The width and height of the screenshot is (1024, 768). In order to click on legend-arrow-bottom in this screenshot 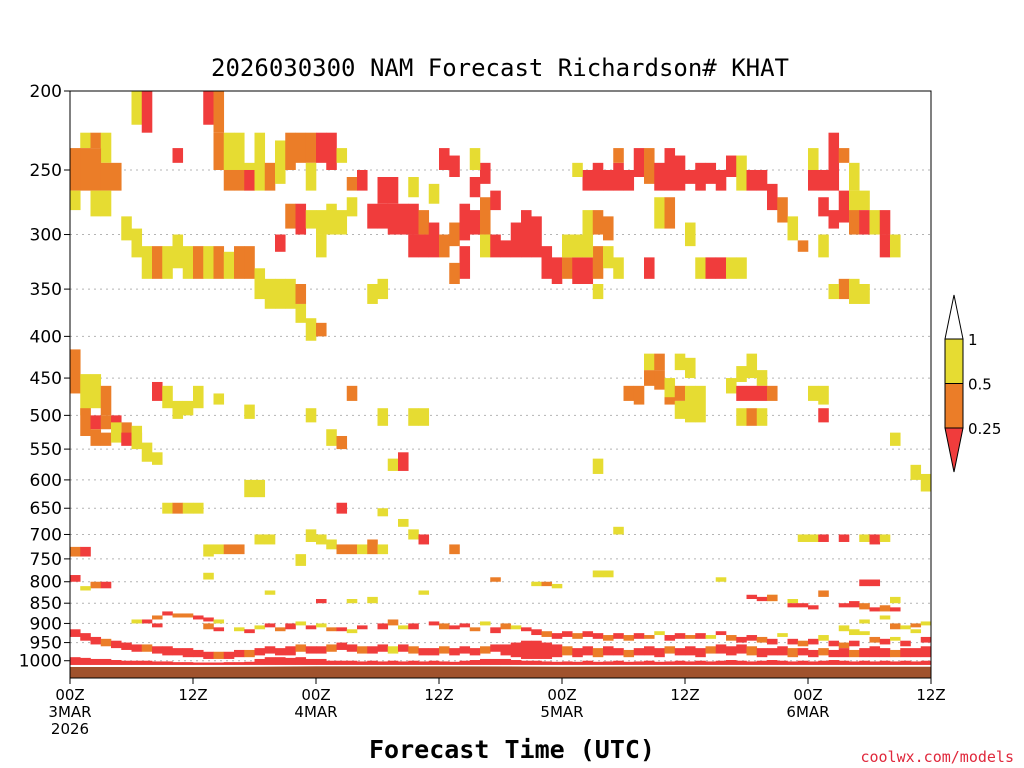, I will do `click(954, 450)`.